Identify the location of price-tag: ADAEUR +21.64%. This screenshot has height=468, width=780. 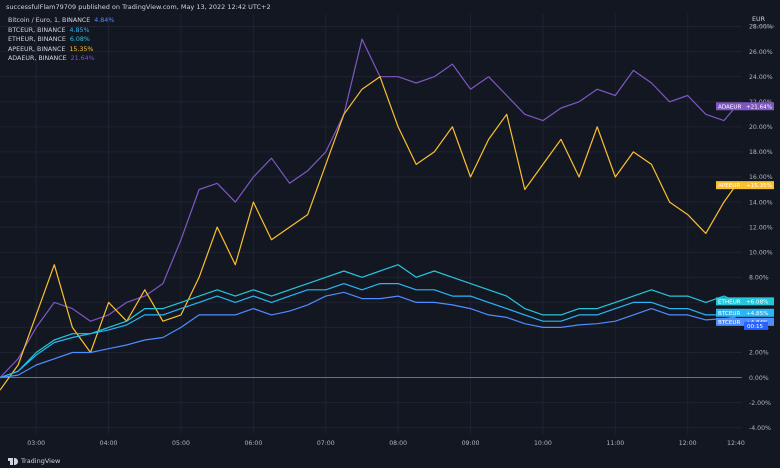
(745, 106).